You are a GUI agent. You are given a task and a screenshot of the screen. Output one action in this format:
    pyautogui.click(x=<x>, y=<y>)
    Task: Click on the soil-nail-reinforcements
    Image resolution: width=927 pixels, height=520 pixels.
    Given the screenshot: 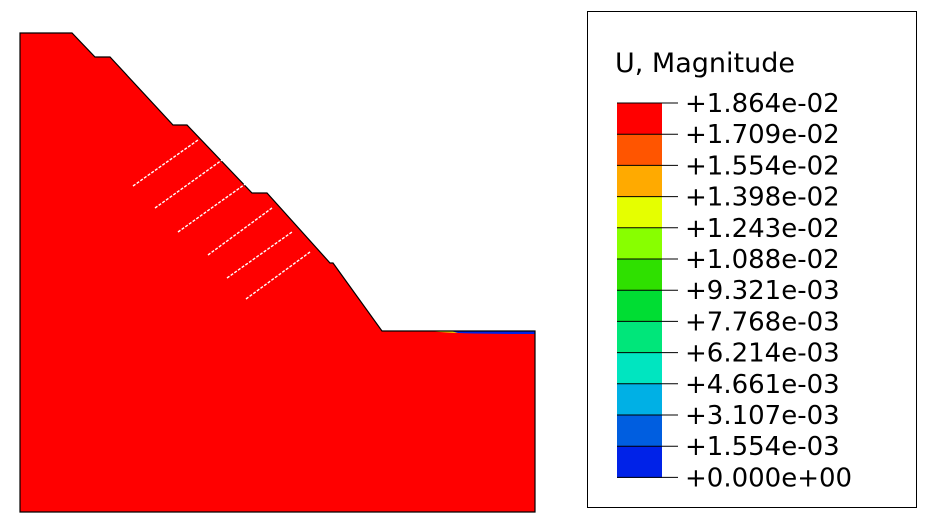 What is the action you would take?
    pyautogui.click(x=221, y=219)
    